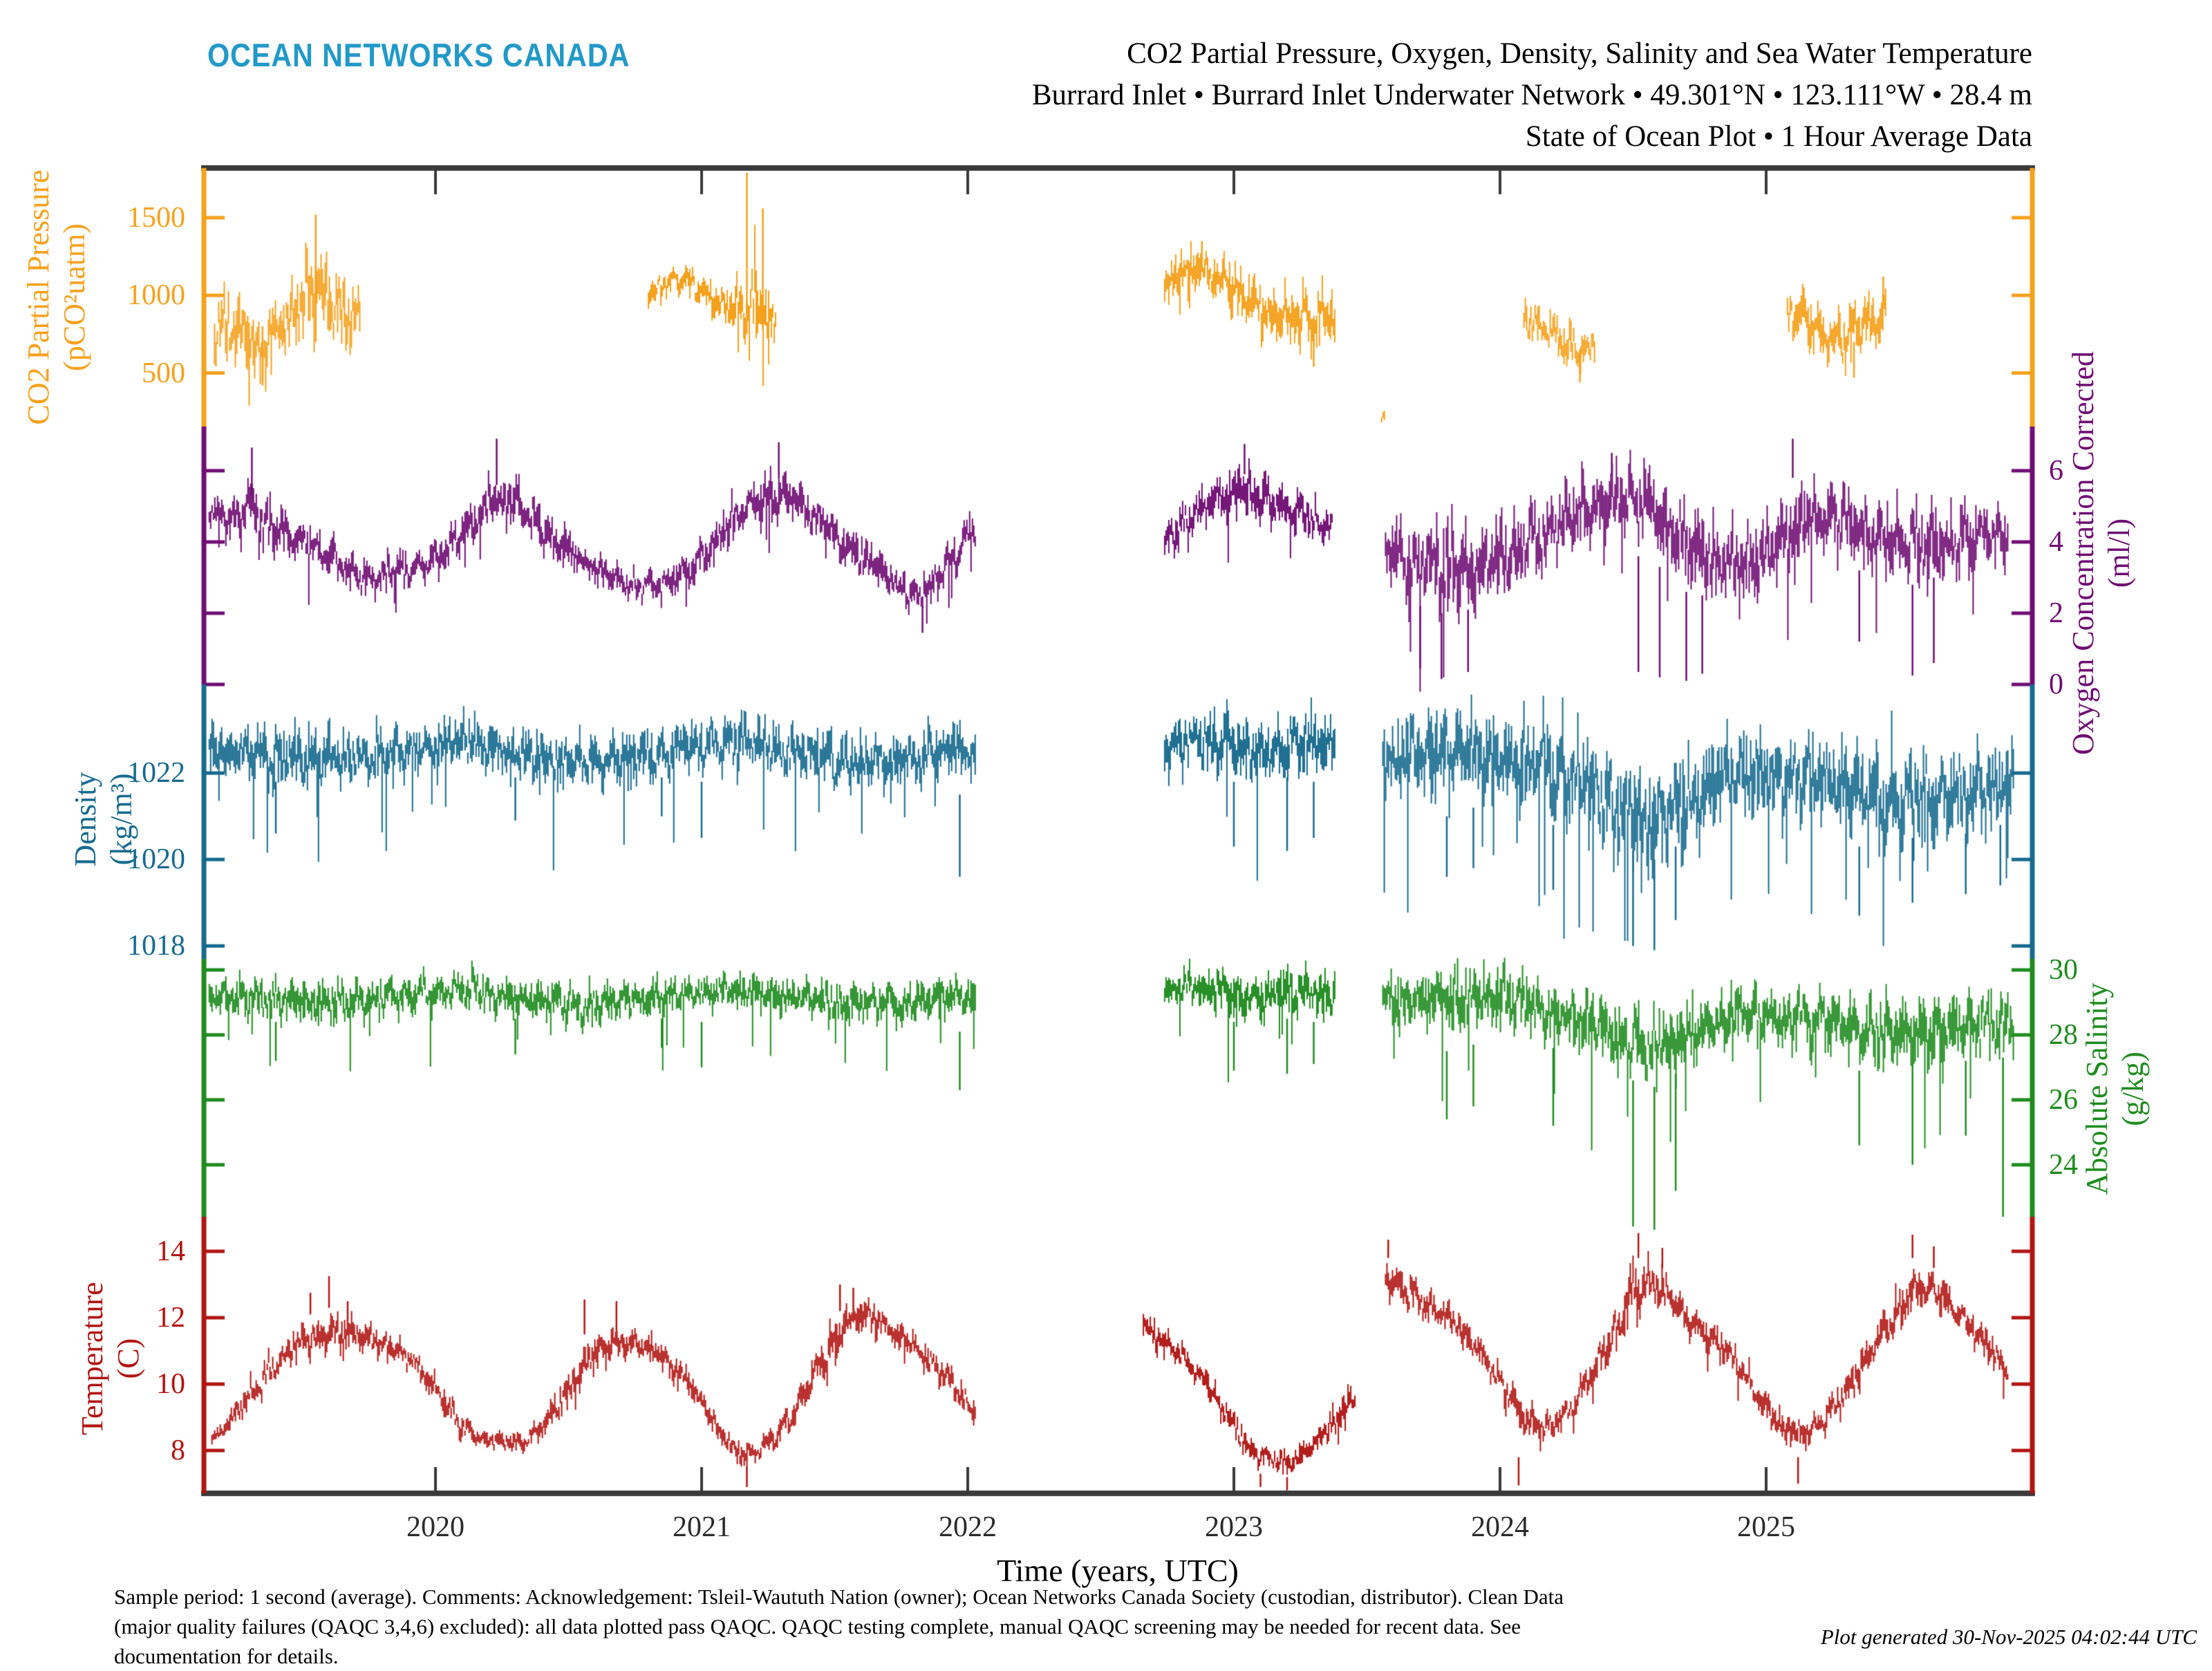 Image resolution: width=2212 pixels, height=1671 pixels. I want to click on oxygen-axis-label-name: Oxygen Concentration Corrected, so click(2083, 553).